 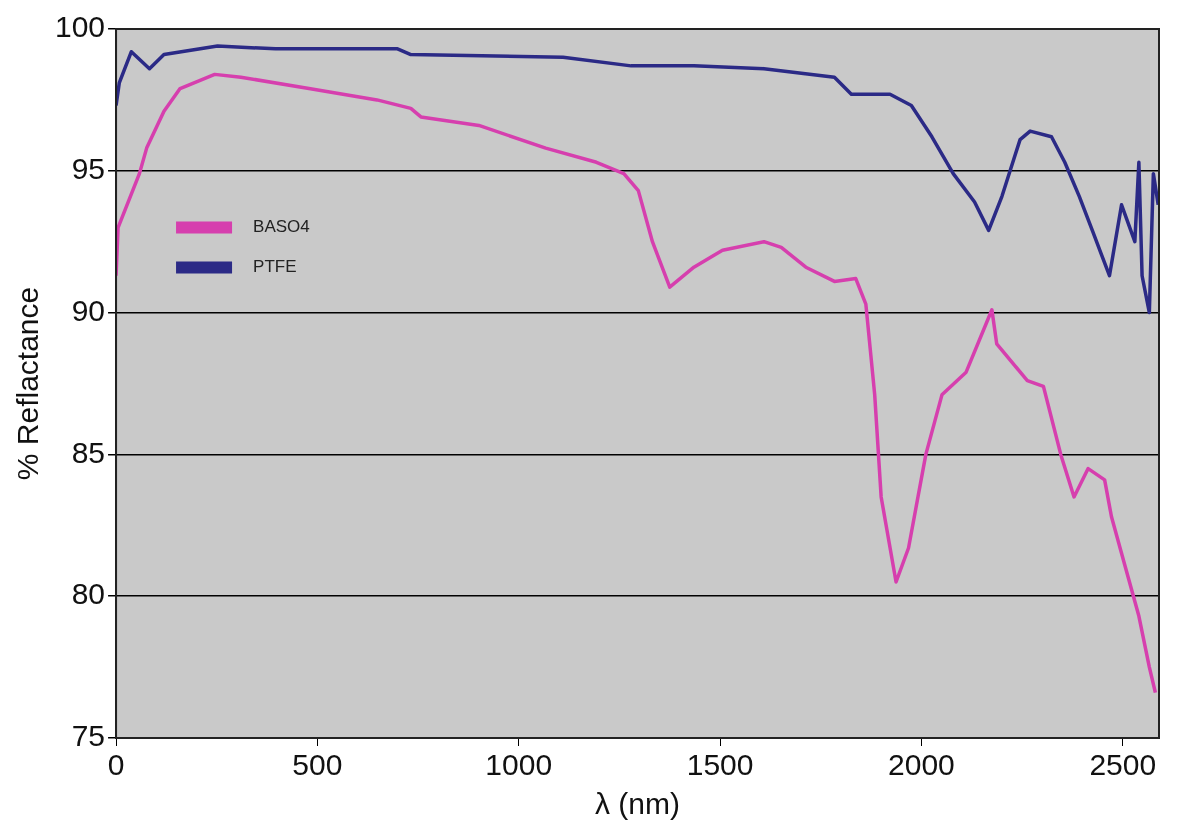 I want to click on y-tick-label: 80, so click(x=88, y=594).